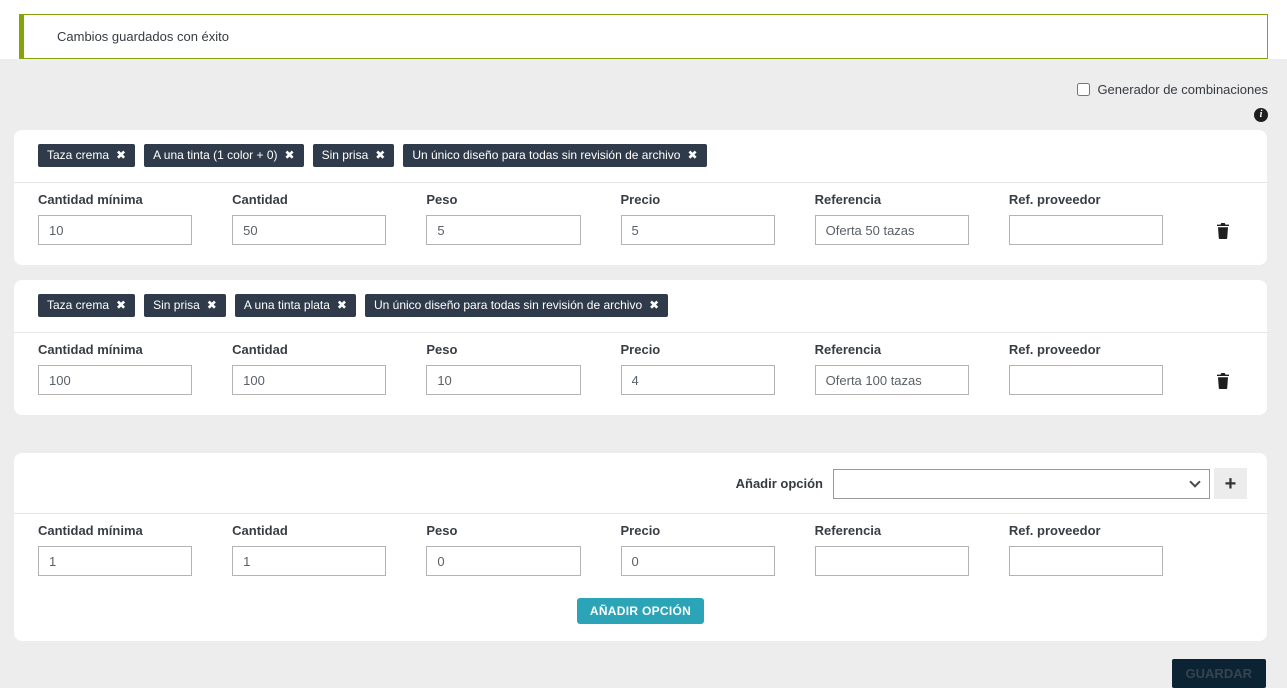  Describe the element at coordinates (640, 611) in the screenshot. I see `add-option-submit-button: AÑADIR OPCIÓN` at that location.